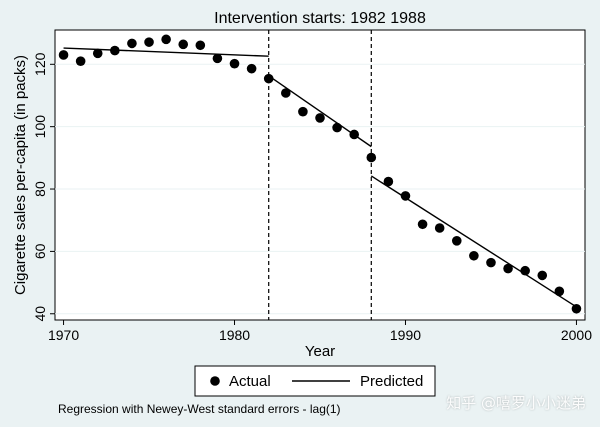 This screenshot has height=427, width=600. I want to click on y-axis-label: Cigarette sales per-capita (in packs), so click(20, 175).